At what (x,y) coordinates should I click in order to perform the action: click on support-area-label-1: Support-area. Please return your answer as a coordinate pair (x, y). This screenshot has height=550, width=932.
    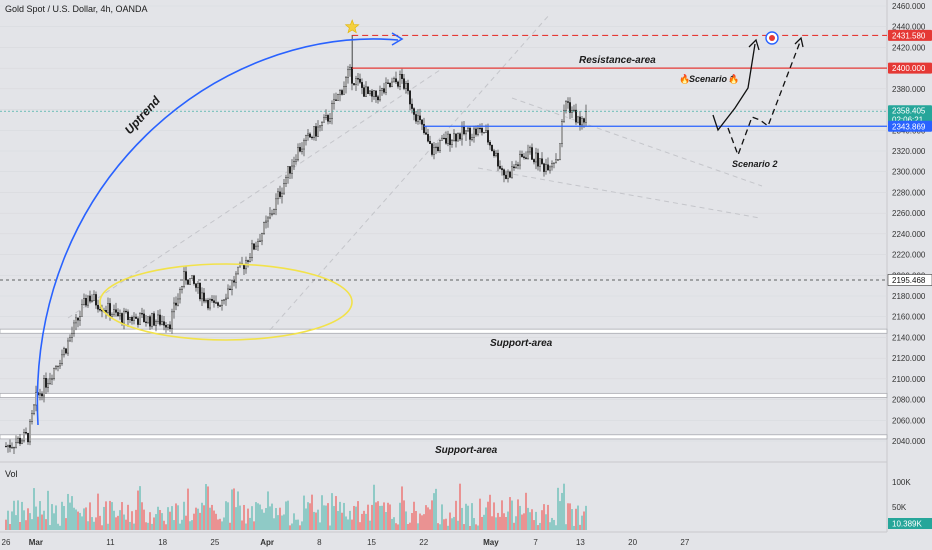
    Looking at the image, I should click on (521, 343).